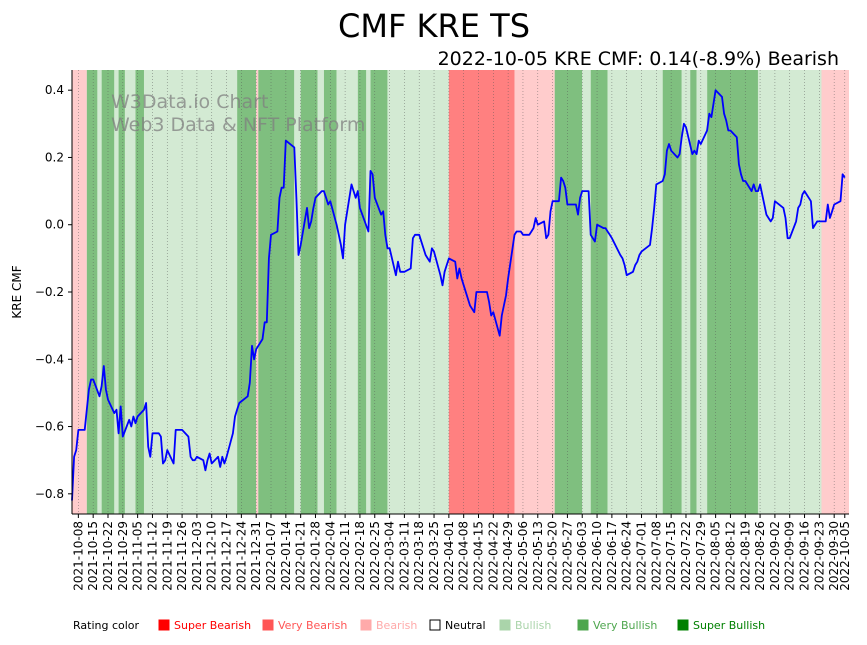  Describe the element at coordinates (745, 556) in the screenshot. I see `x-tick-label: 2022-08-19` at that location.